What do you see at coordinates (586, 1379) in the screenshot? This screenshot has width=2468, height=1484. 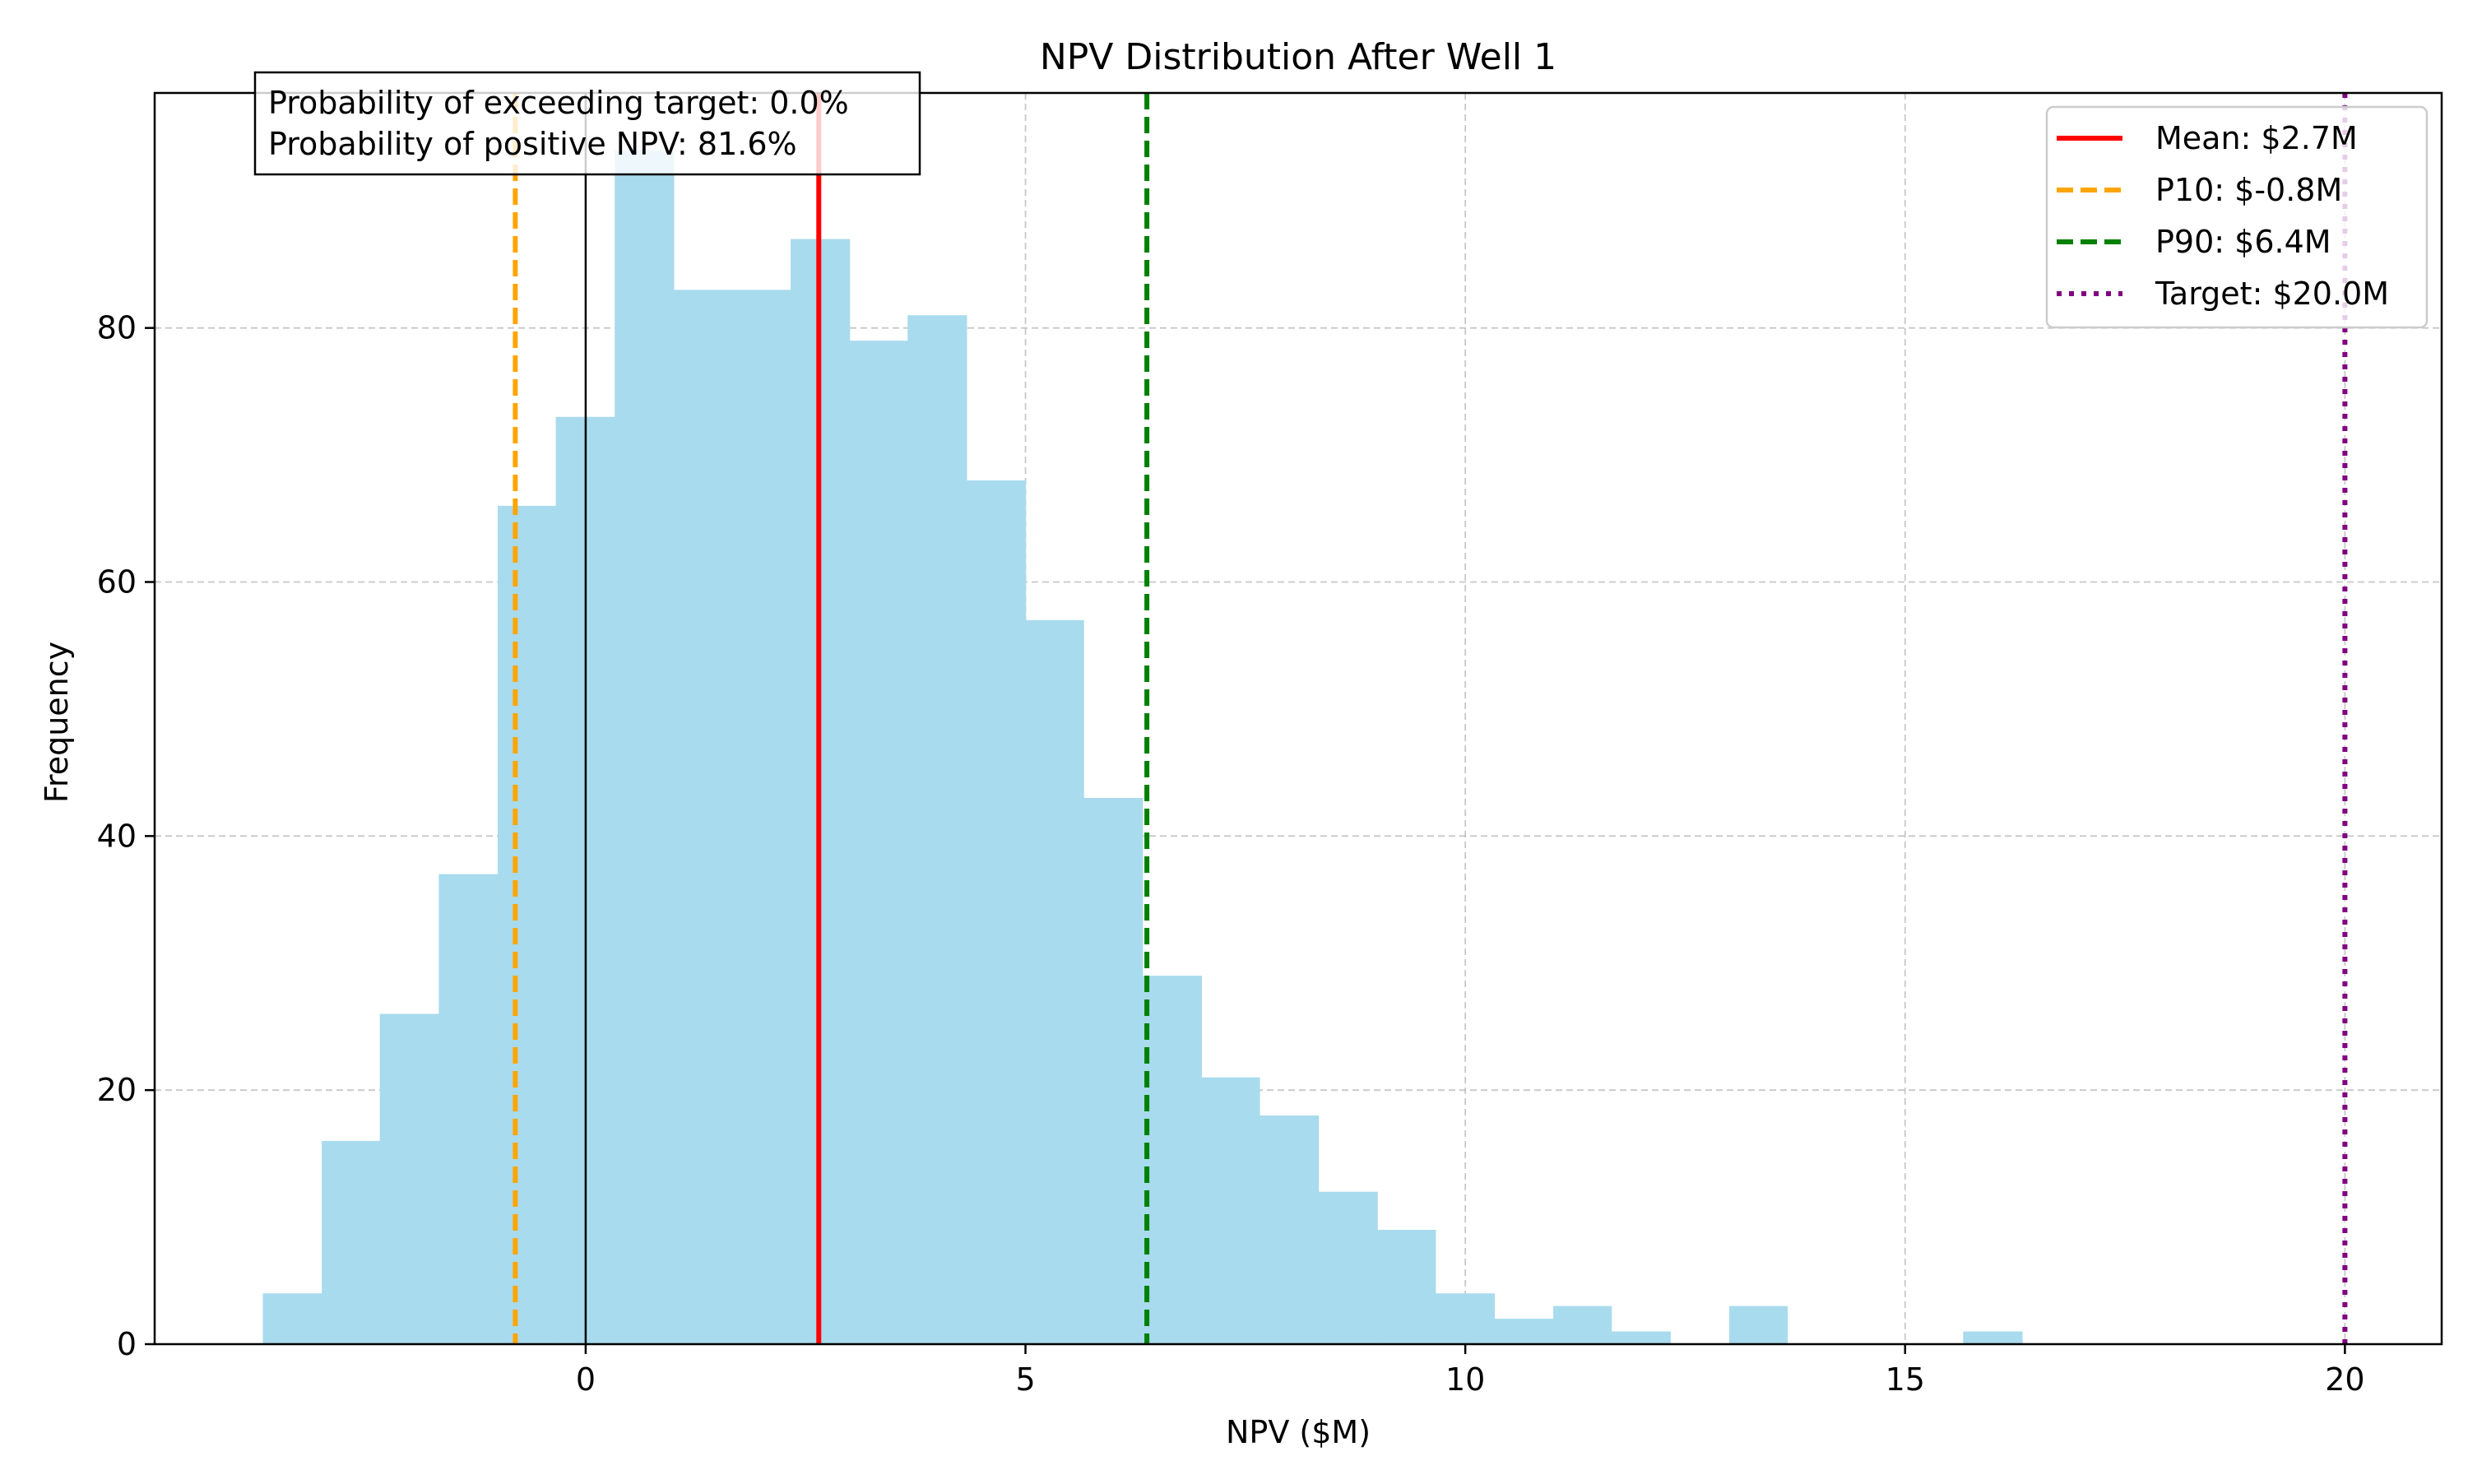 I see `x-tick-label: 0` at bounding box center [586, 1379].